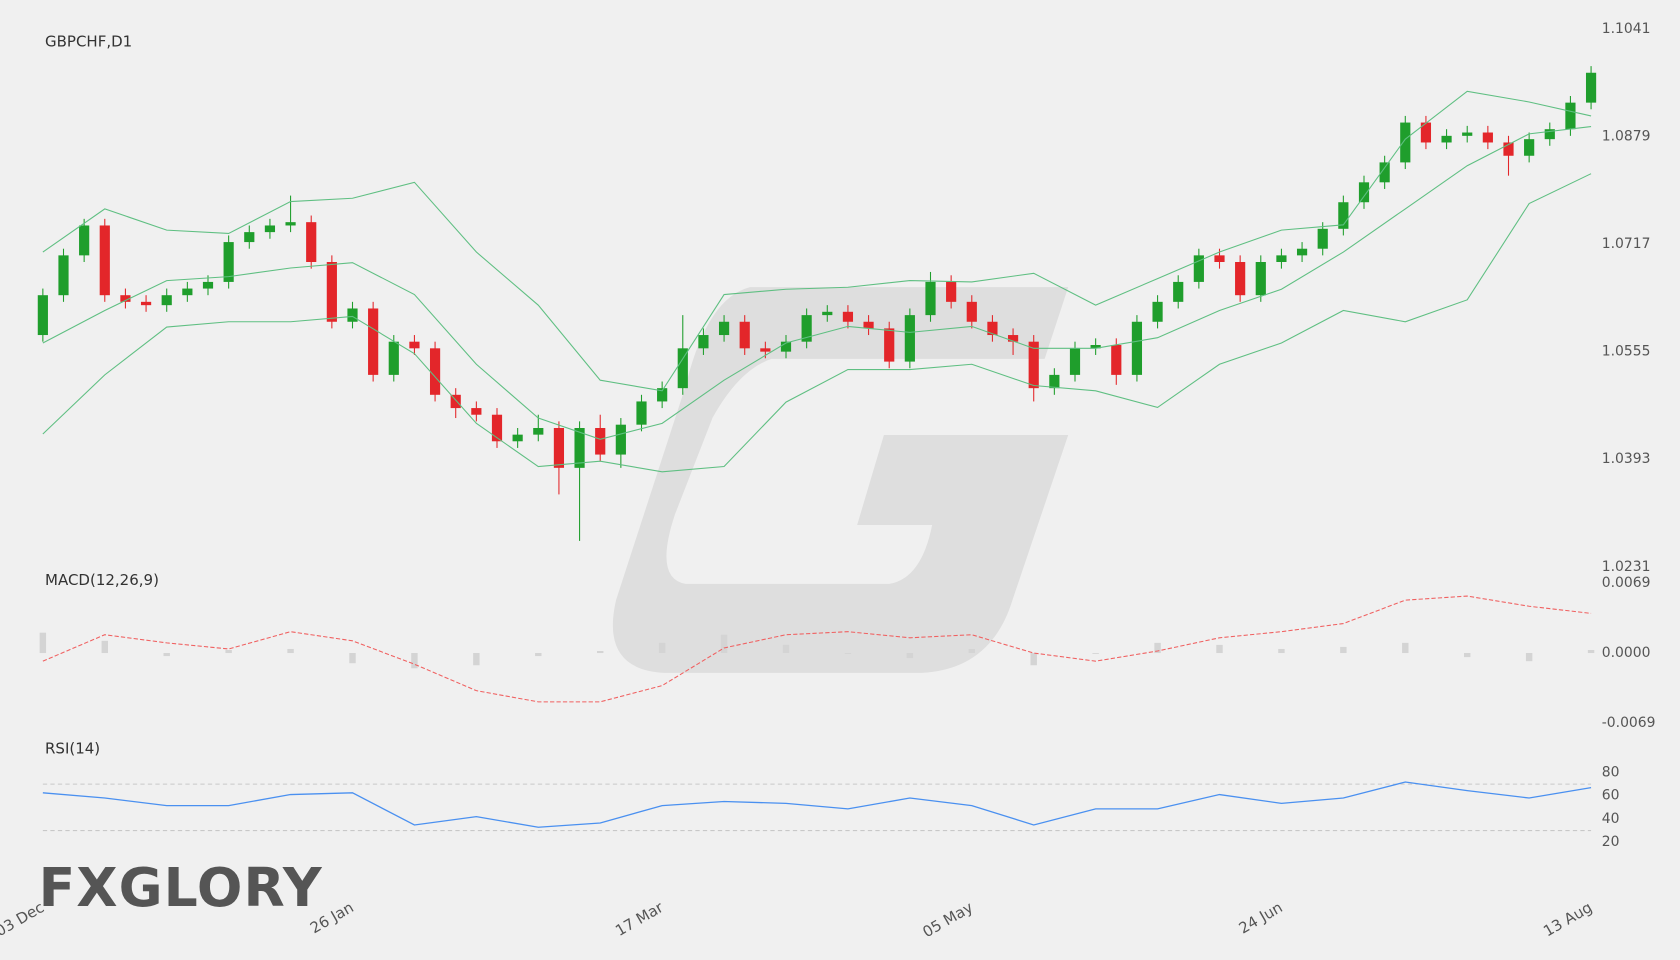  Describe the element at coordinates (1626, 137) in the screenshot. I see `y-tick-label: 1.0879` at that location.